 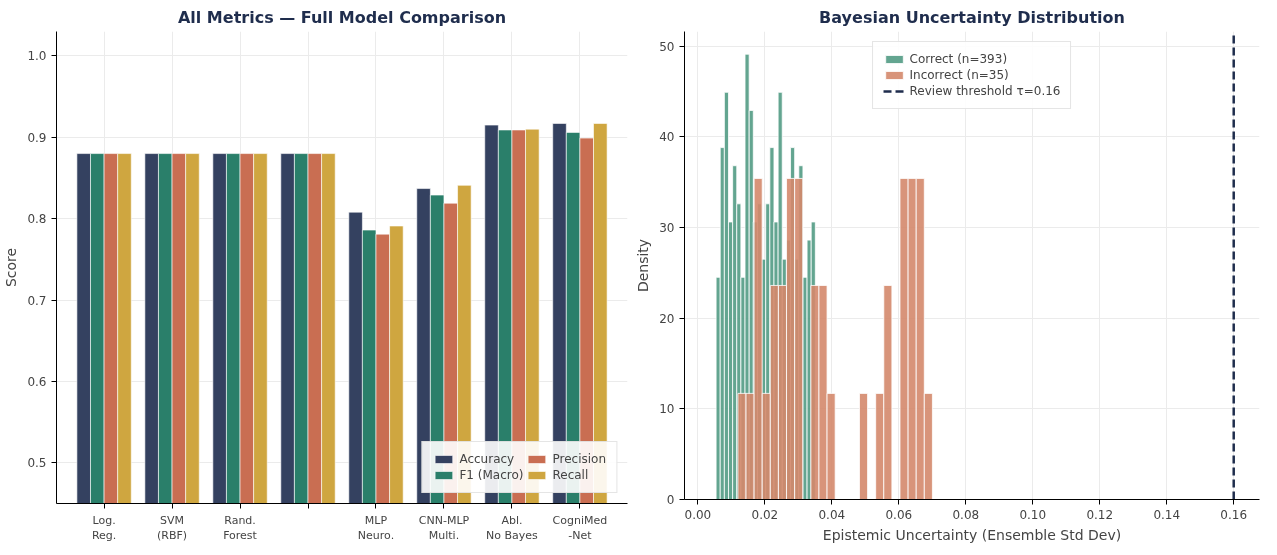 I want to click on x-tick-label: 0.04, so click(x=832, y=514).